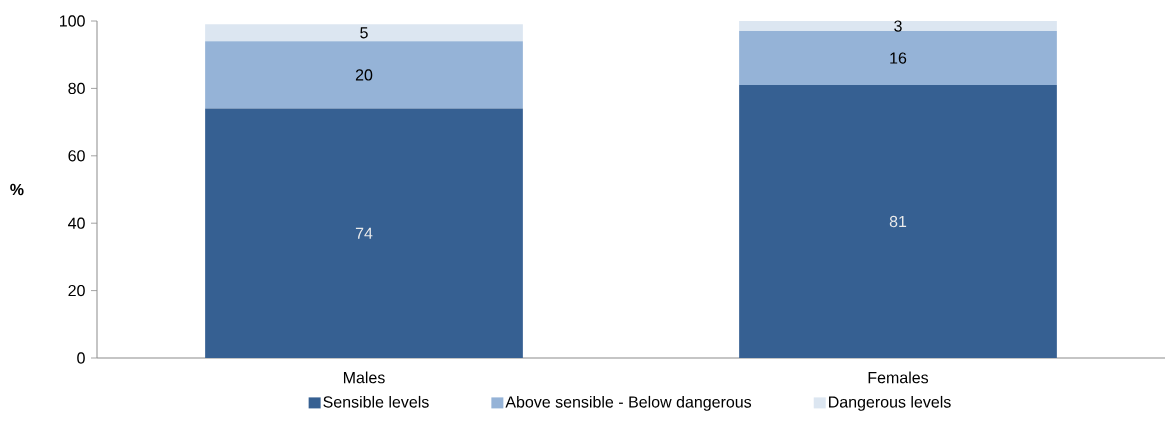  What do you see at coordinates (72, 21) in the screenshot?
I see `y-tick-label: 100` at bounding box center [72, 21].